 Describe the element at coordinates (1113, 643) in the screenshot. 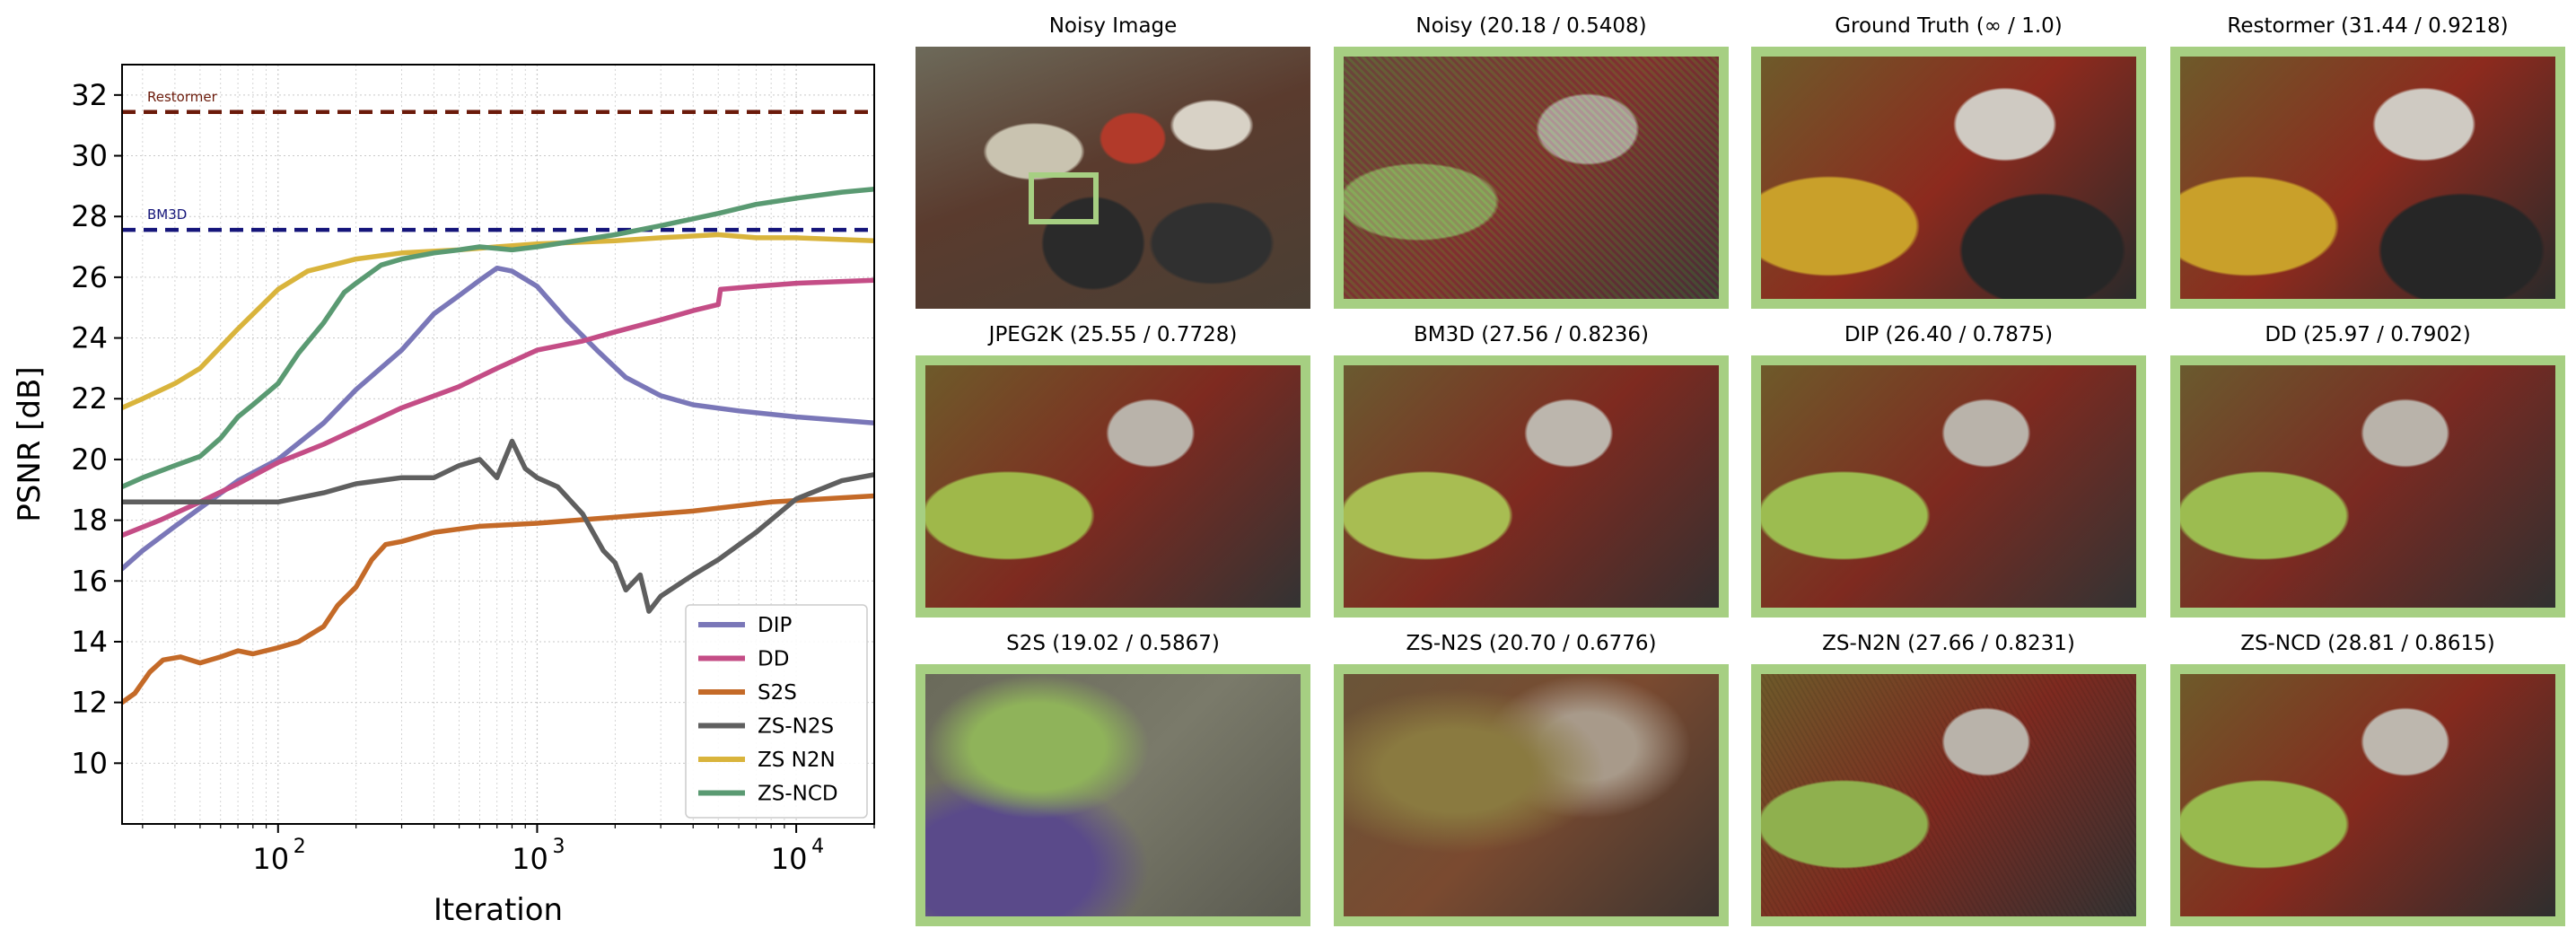

I see `tile-title: S2S (19.02 / 0.5867)` at that location.